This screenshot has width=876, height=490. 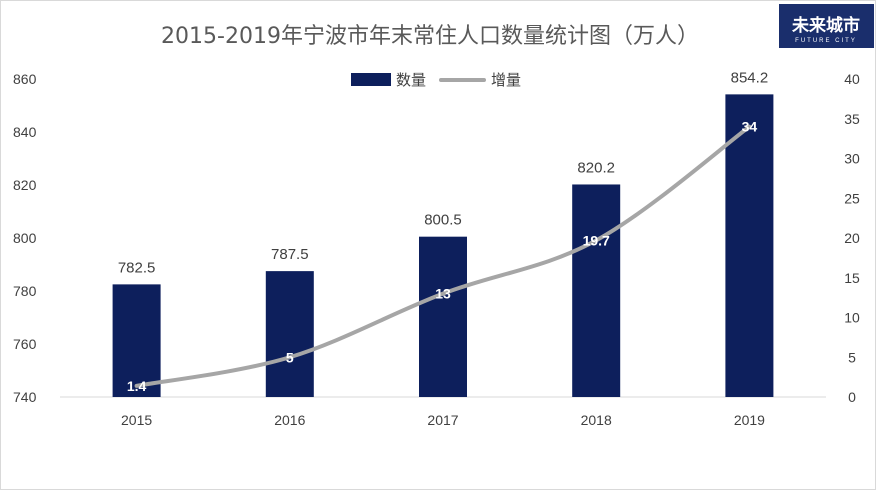 I want to click on left-axis-ticks: 740 760 780 800 820 840 860, so click(x=25, y=238).